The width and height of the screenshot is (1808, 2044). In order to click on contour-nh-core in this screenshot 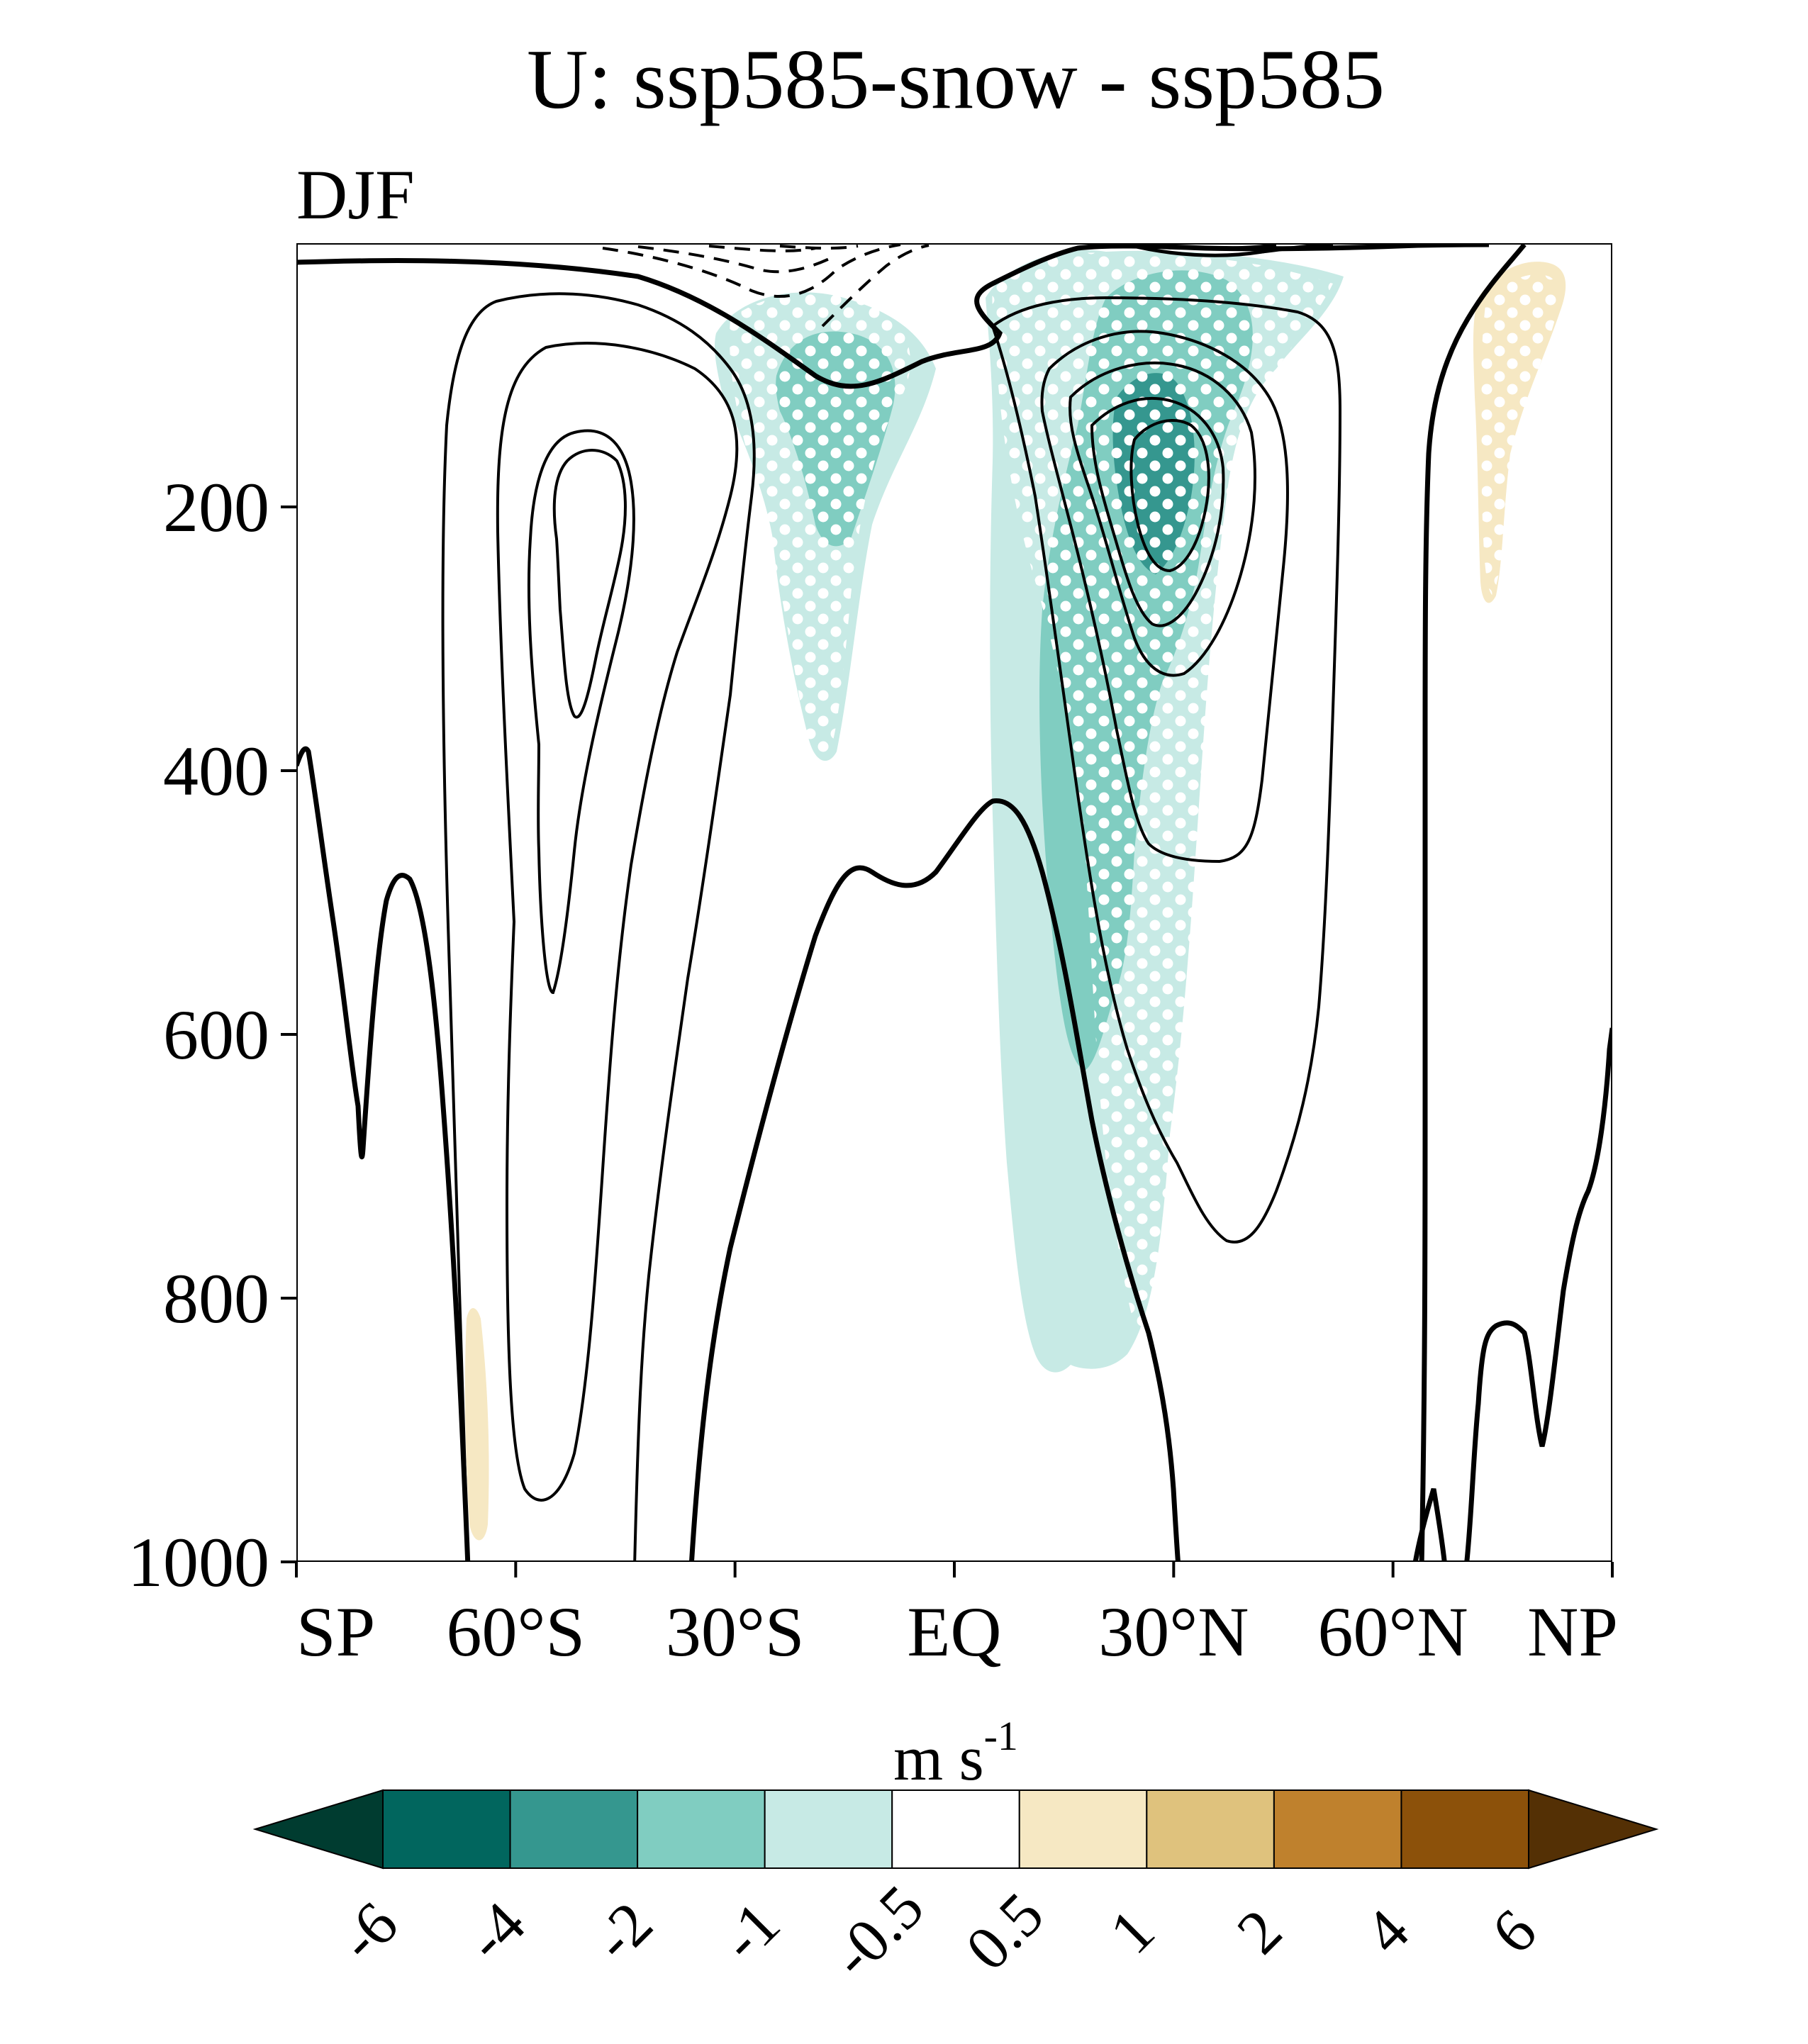, I will do `click(1169, 495)`.